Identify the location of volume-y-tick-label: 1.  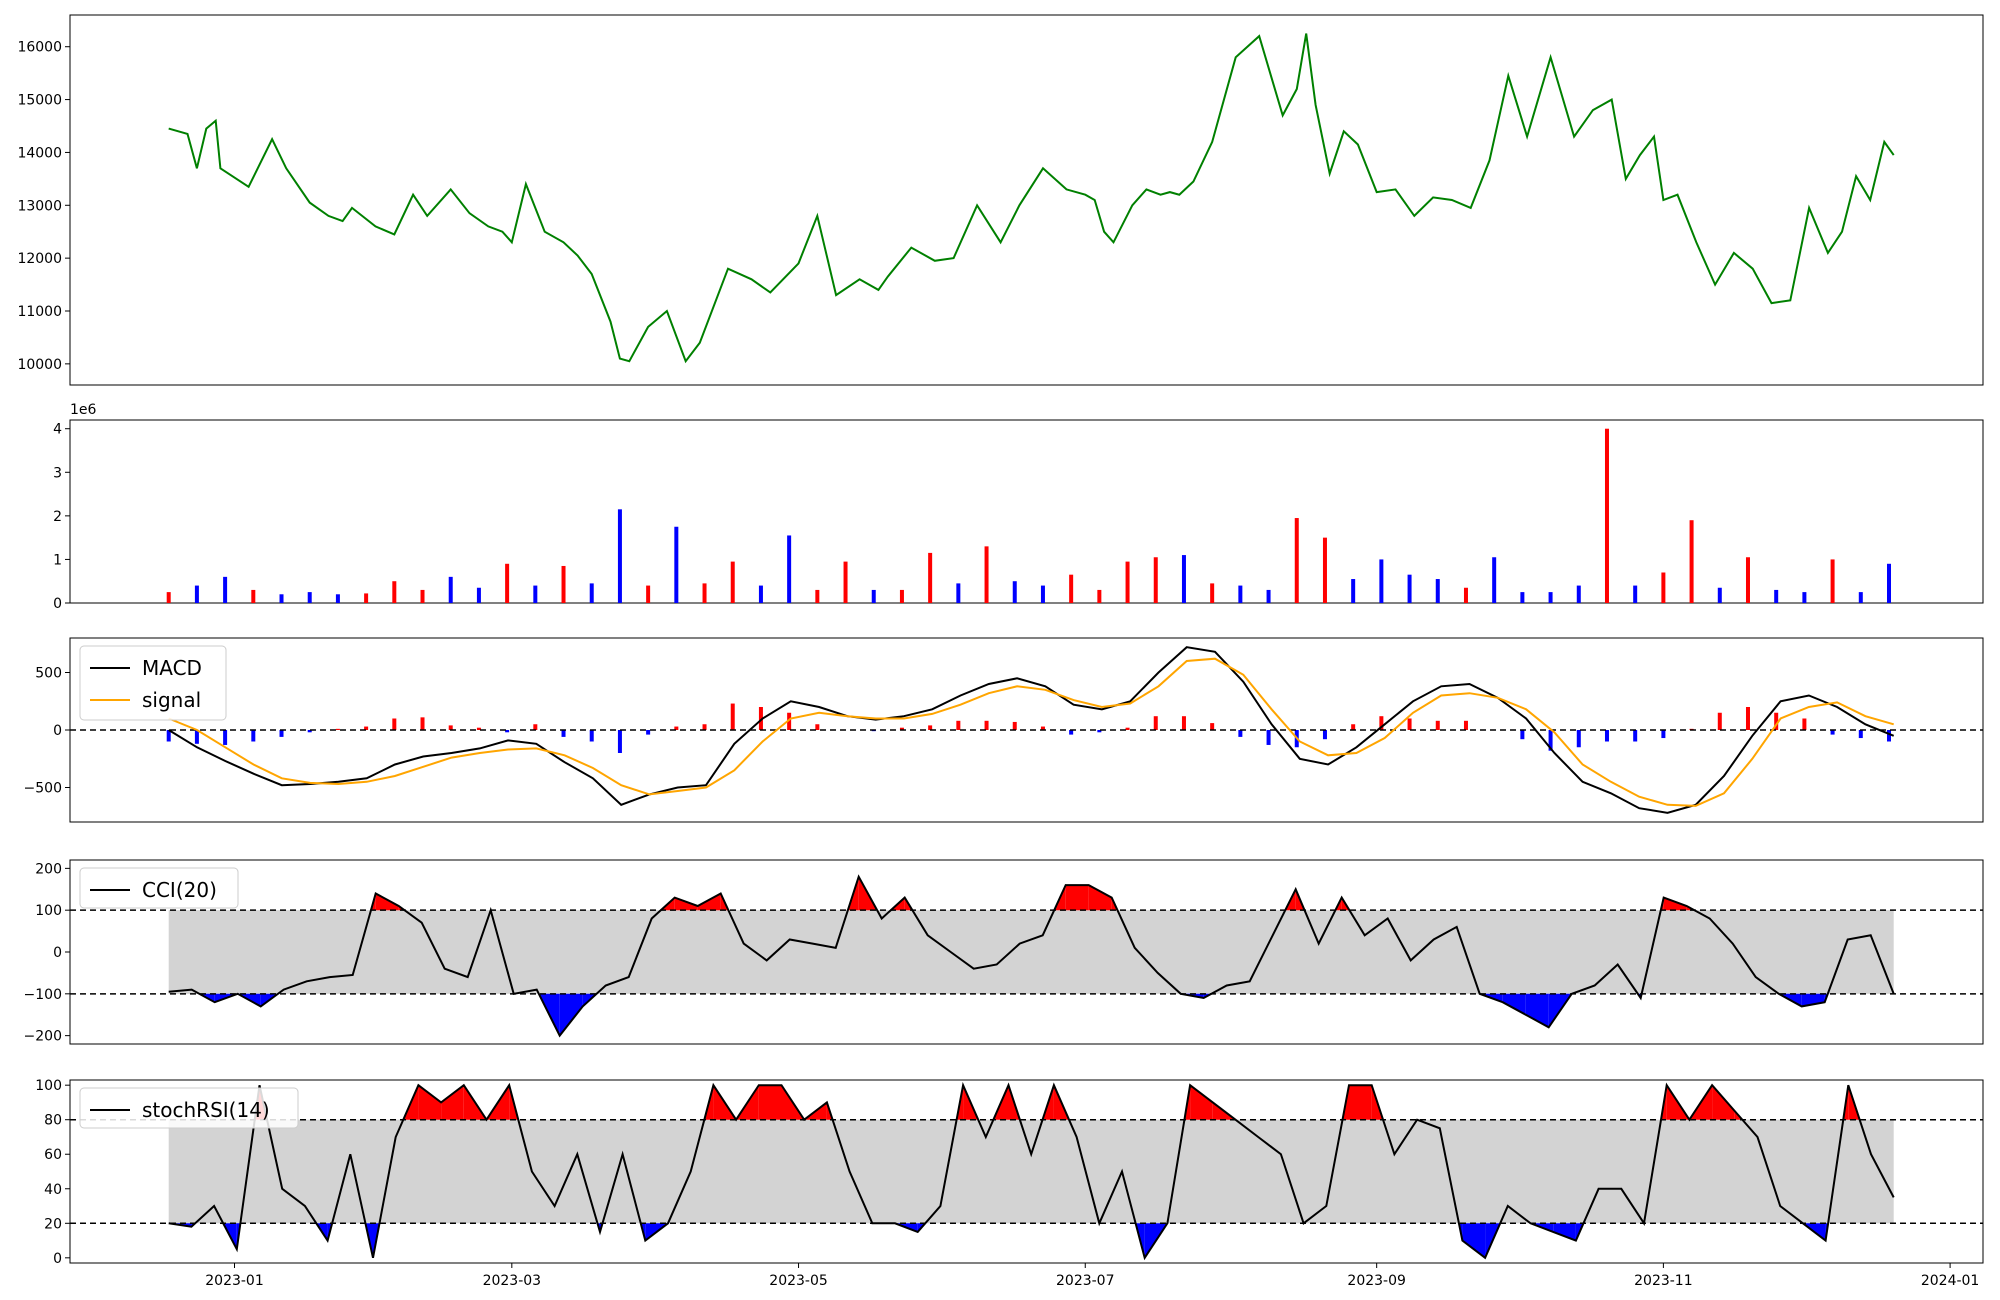
(57, 560).